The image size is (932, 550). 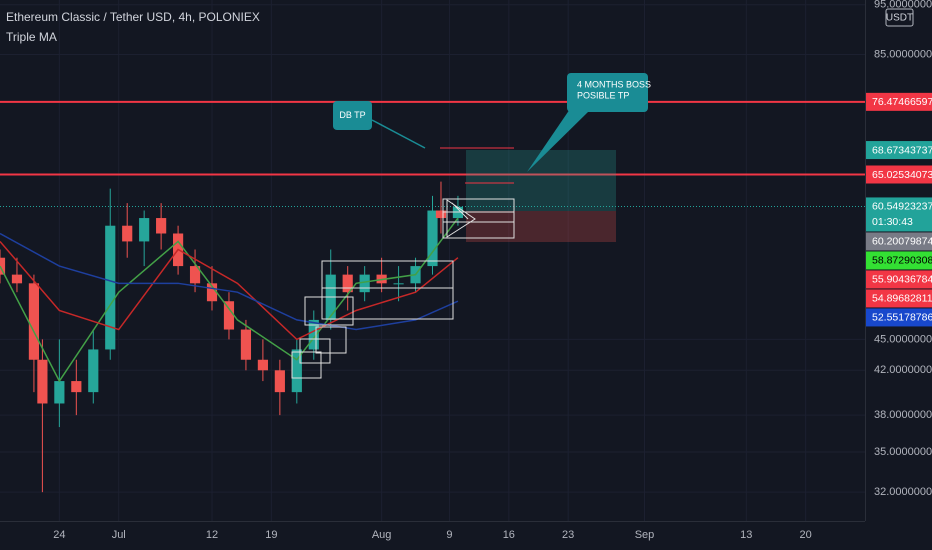 What do you see at coordinates (903, 452) in the screenshot?
I see `y-tick-label: 35.00000000` at bounding box center [903, 452].